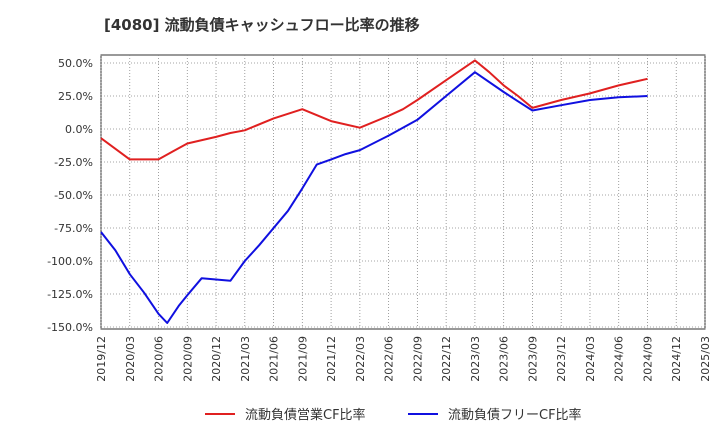 The height and width of the screenshot is (440, 720). Describe the element at coordinates (79, 129) in the screenshot. I see `y-tick-label: 0.0%` at that location.